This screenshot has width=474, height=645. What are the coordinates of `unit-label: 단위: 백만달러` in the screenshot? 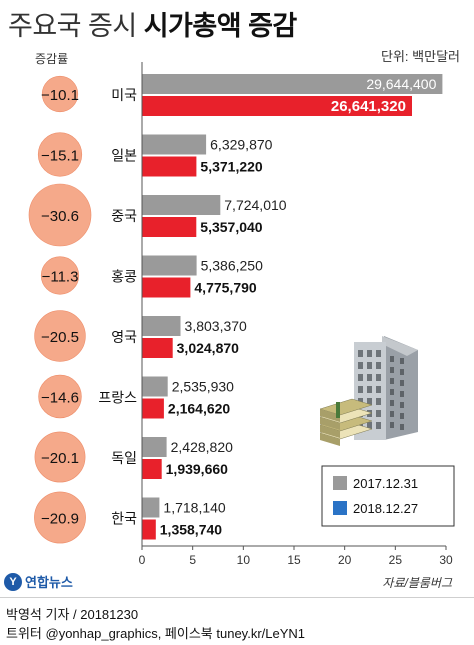 It's located at (420, 56).